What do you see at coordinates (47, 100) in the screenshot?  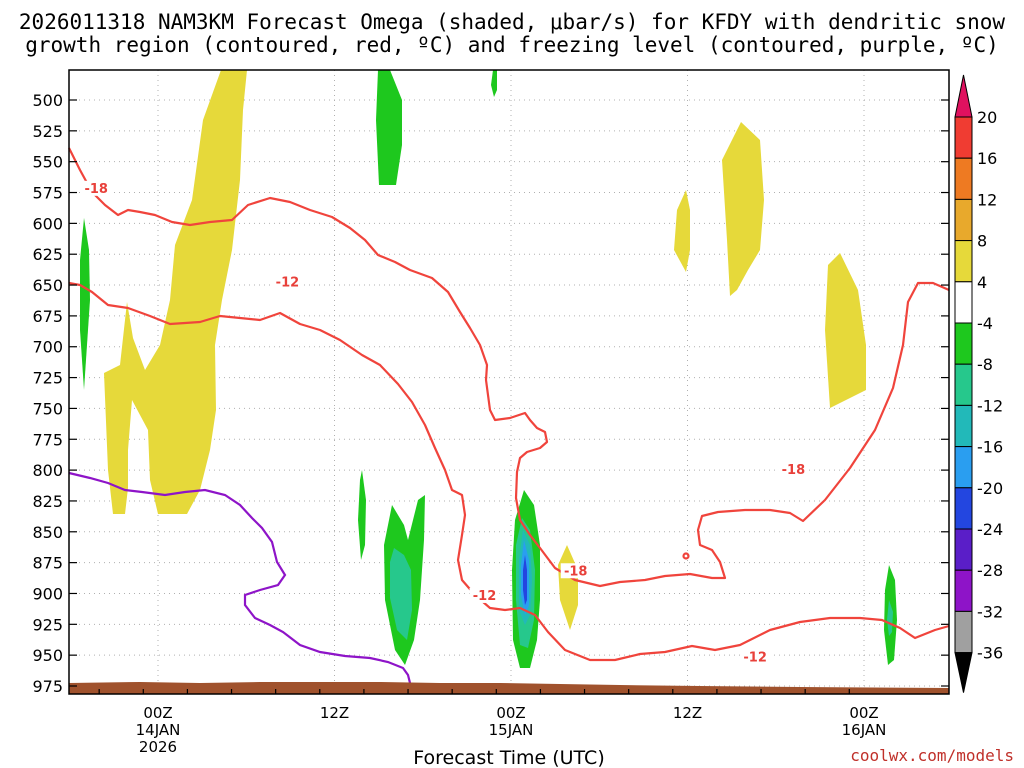 I see `y-tick-label: 500` at bounding box center [47, 100].